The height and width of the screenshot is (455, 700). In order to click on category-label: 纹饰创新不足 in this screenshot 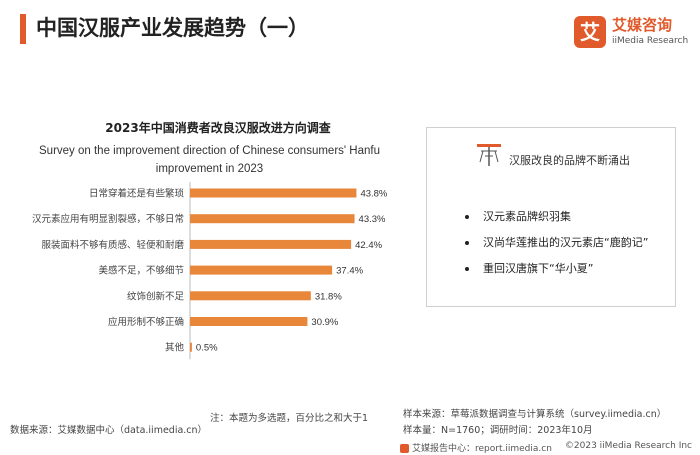, I will do `click(156, 296)`.